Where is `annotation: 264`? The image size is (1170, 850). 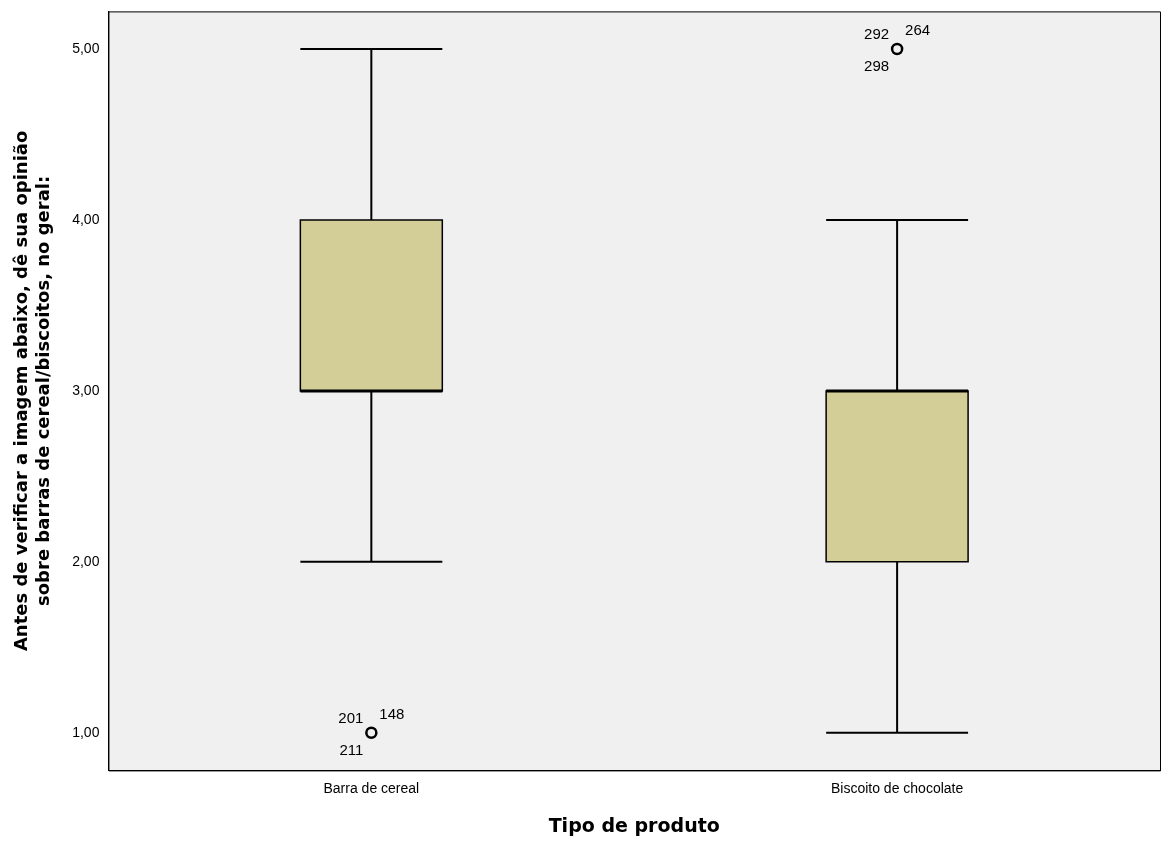 annotation: 264 is located at coordinates (918, 30).